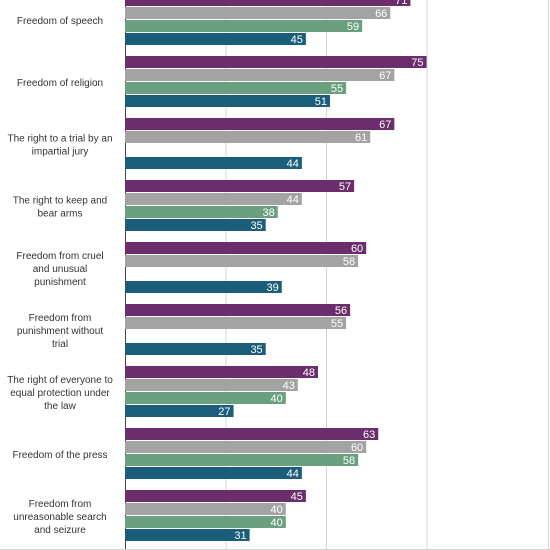  I want to click on bar-group: 75 67 55 51, so click(276, 82).